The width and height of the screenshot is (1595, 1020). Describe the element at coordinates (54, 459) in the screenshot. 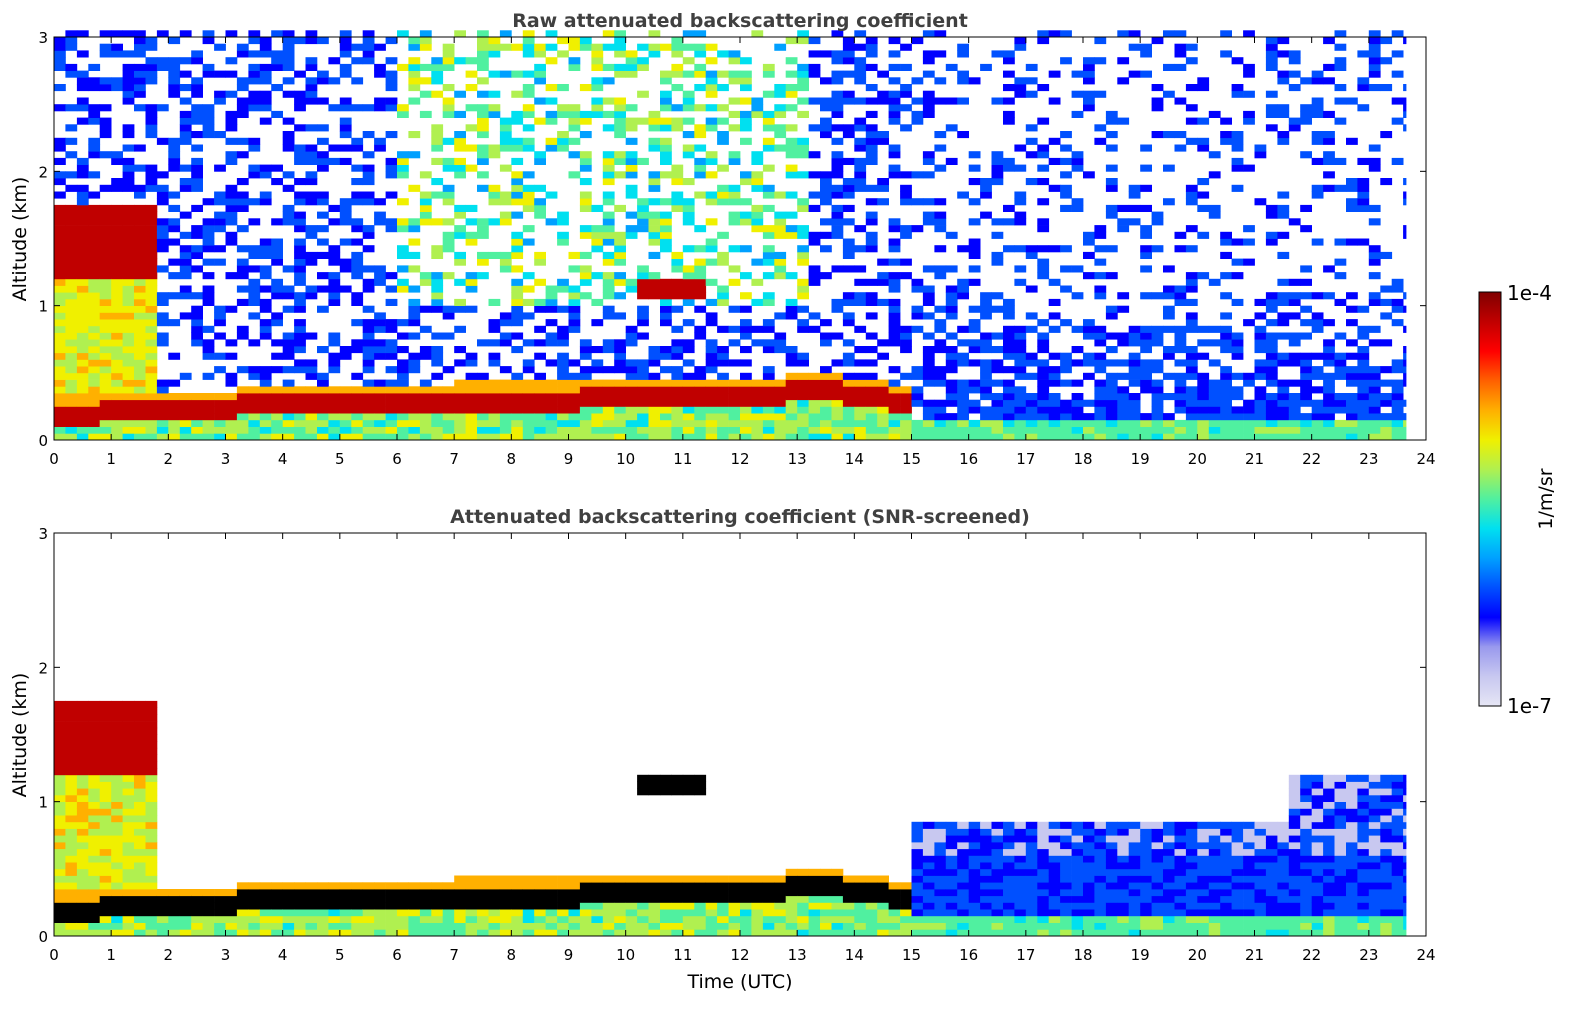

I see `x-tick-label: 0` at that location.